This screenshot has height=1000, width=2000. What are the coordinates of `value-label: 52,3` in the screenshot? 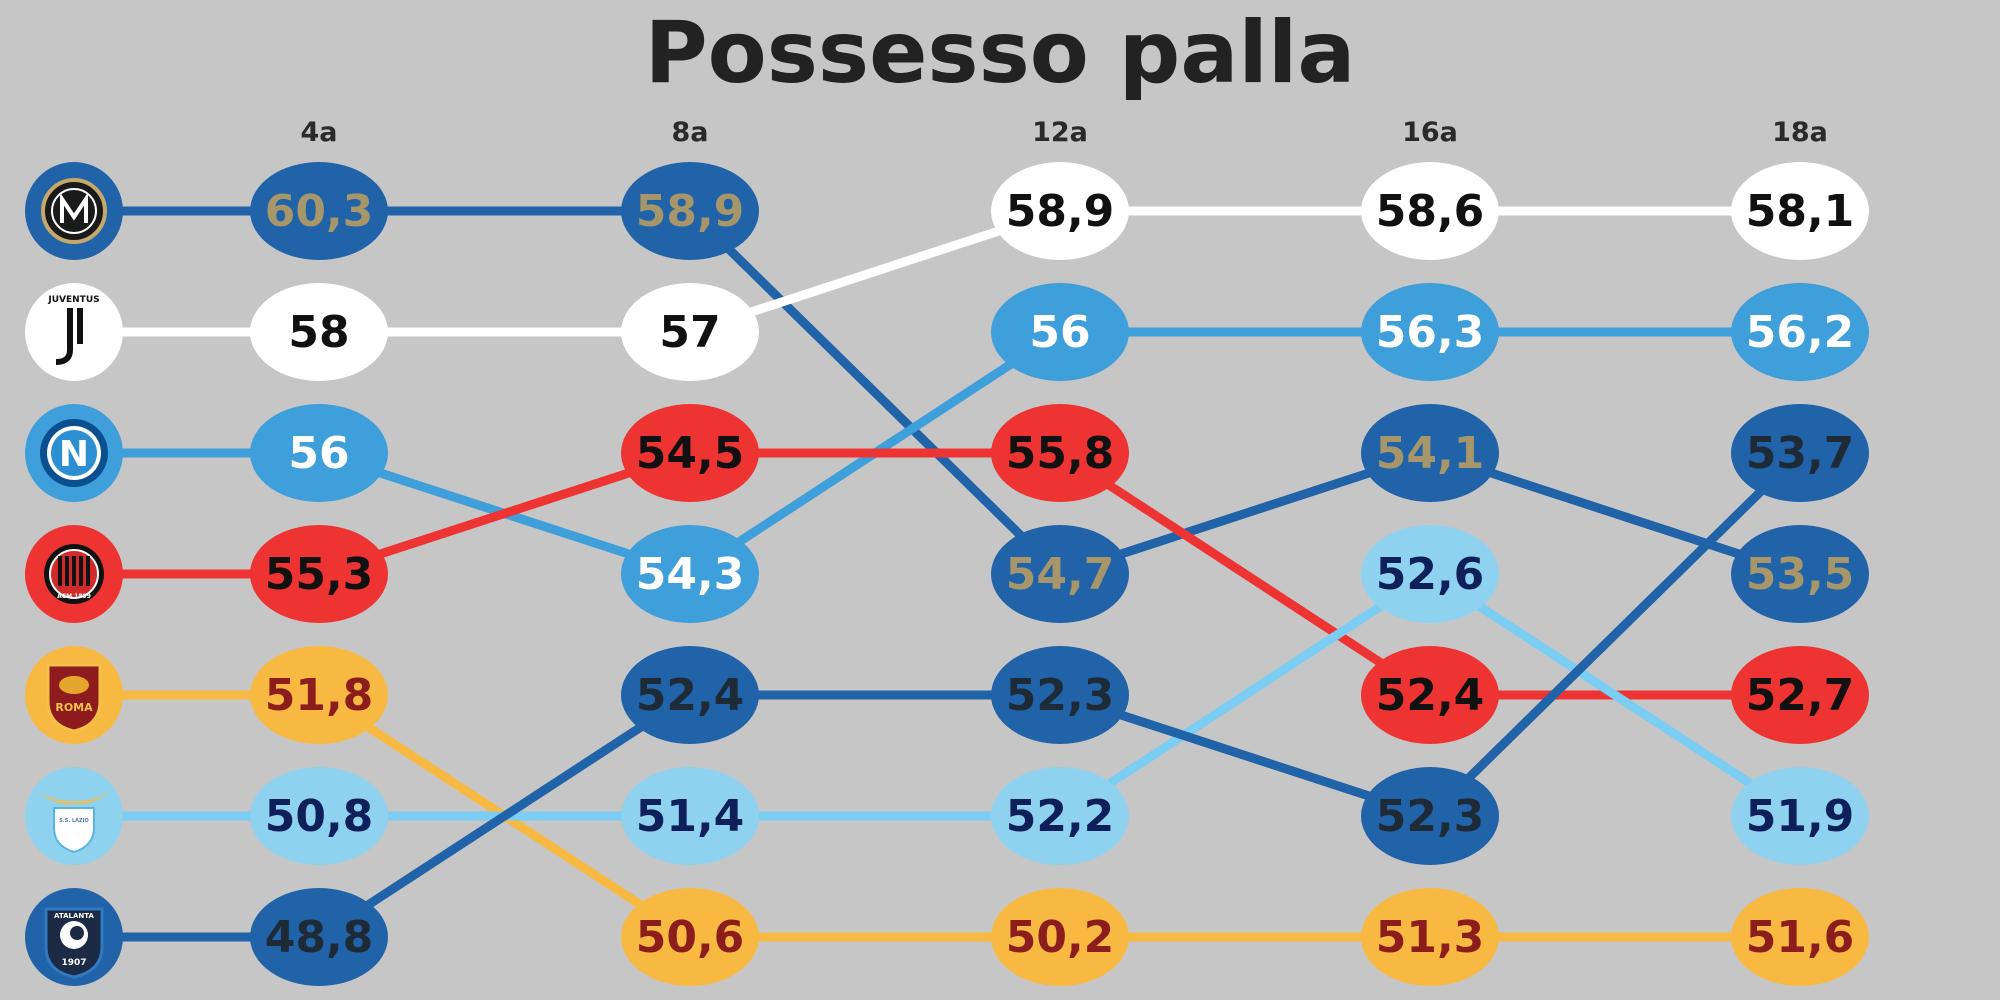 It's located at (1430, 816).